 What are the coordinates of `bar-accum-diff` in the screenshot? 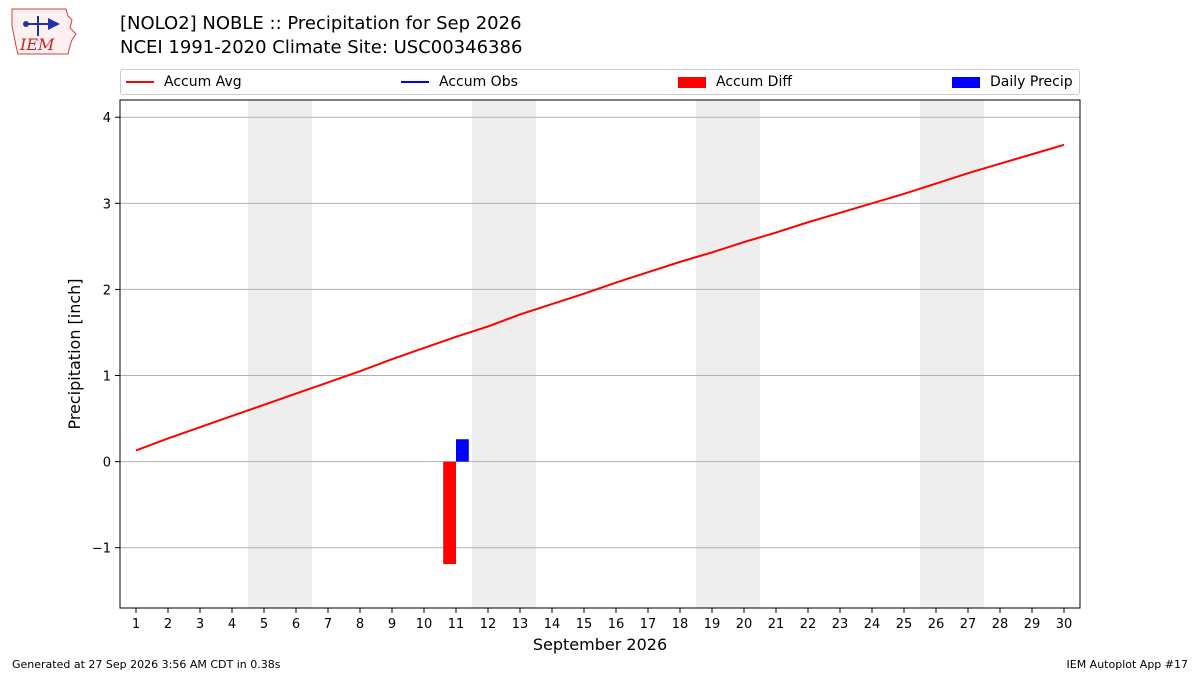 It's located at (449, 513).